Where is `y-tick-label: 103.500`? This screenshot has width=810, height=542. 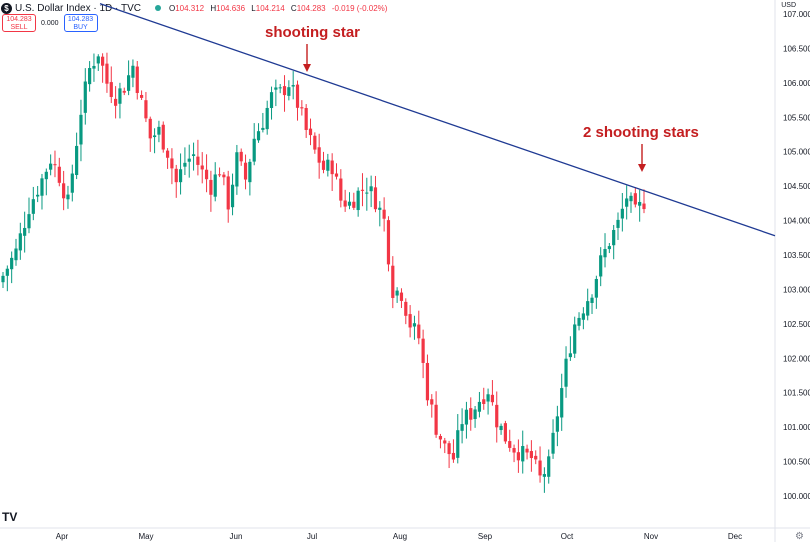
y-tick-label: 103.500 is located at coordinates (796, 255).